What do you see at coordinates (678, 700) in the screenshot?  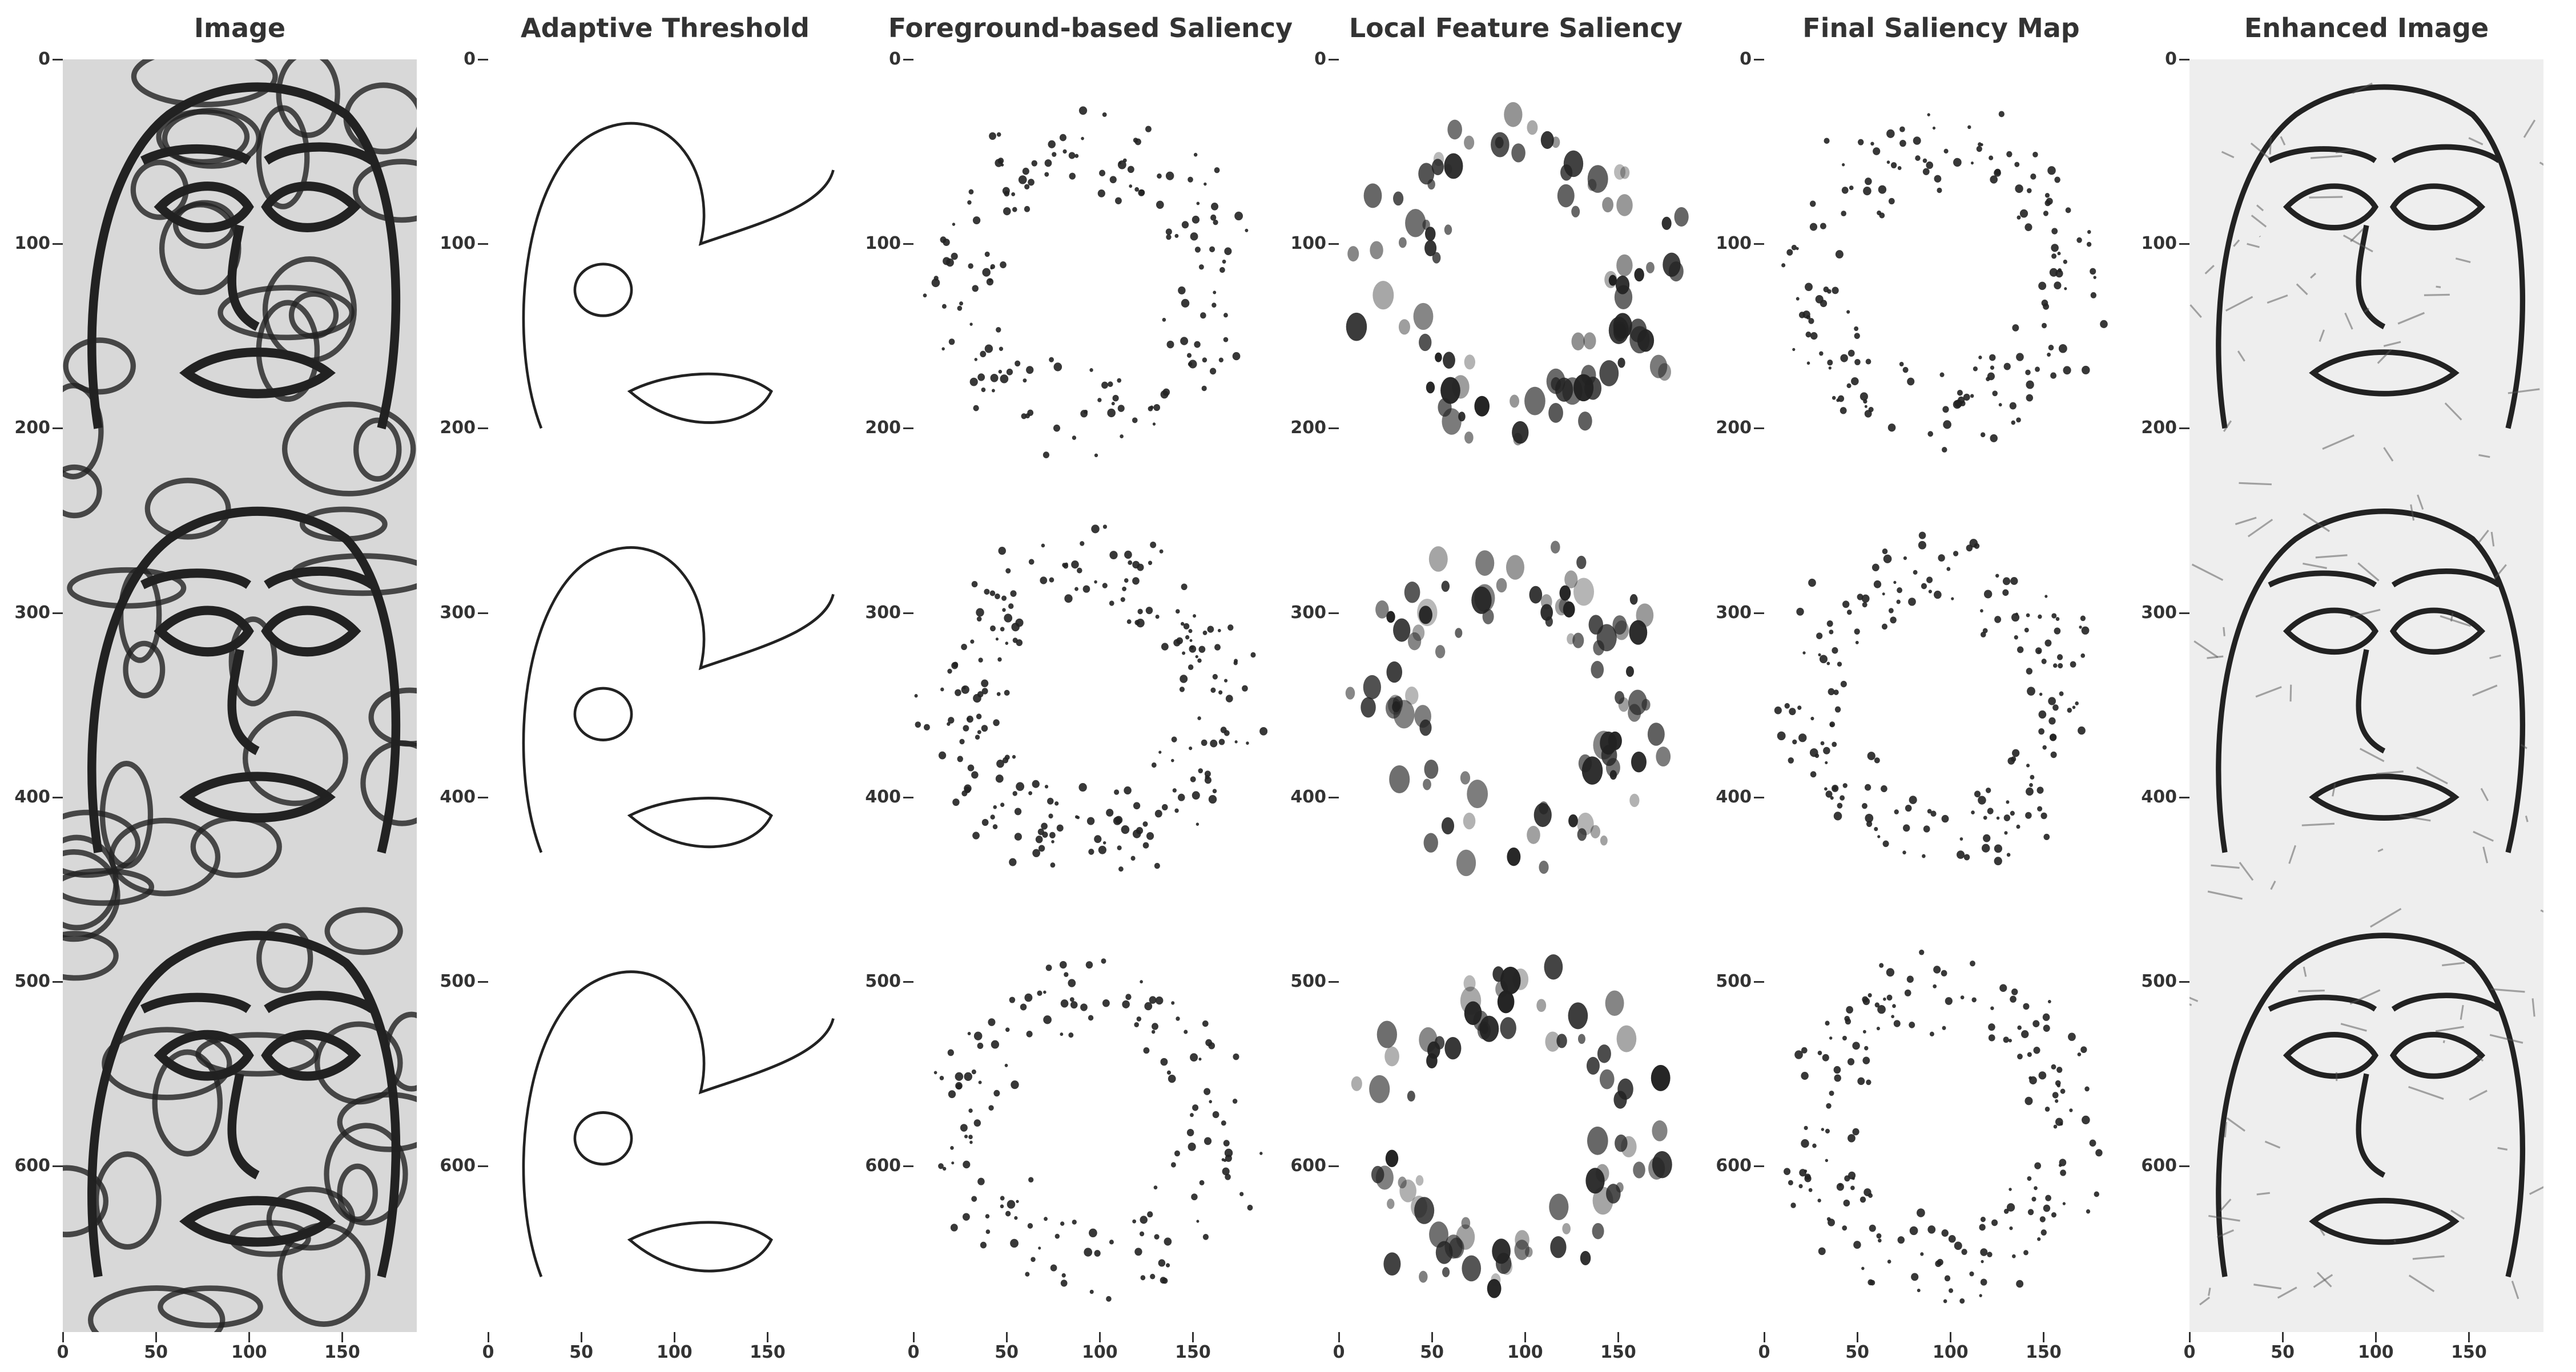 I see `plot-graphic` at bounding box center [678, 700].